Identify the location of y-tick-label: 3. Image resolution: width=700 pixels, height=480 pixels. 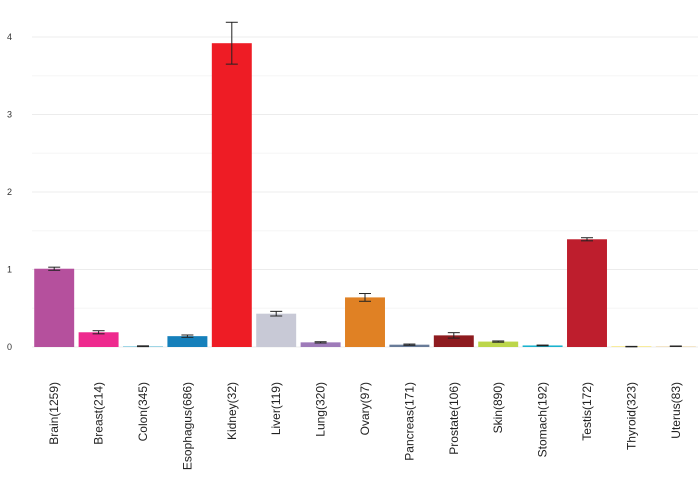
(9, 115).